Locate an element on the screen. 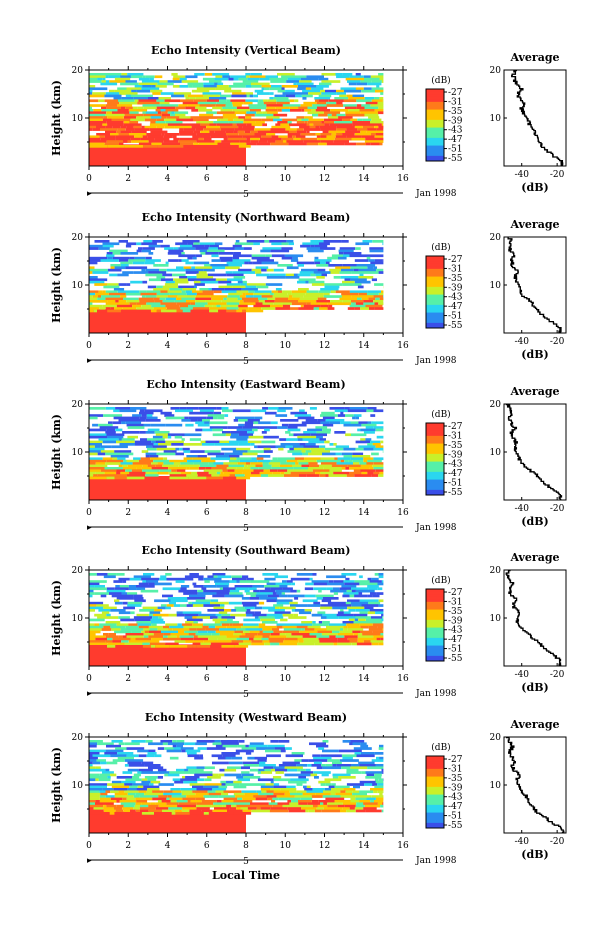 This screenshot has width=616, height=929. x-tick-label: 6 is located at coordinates (207, 179).